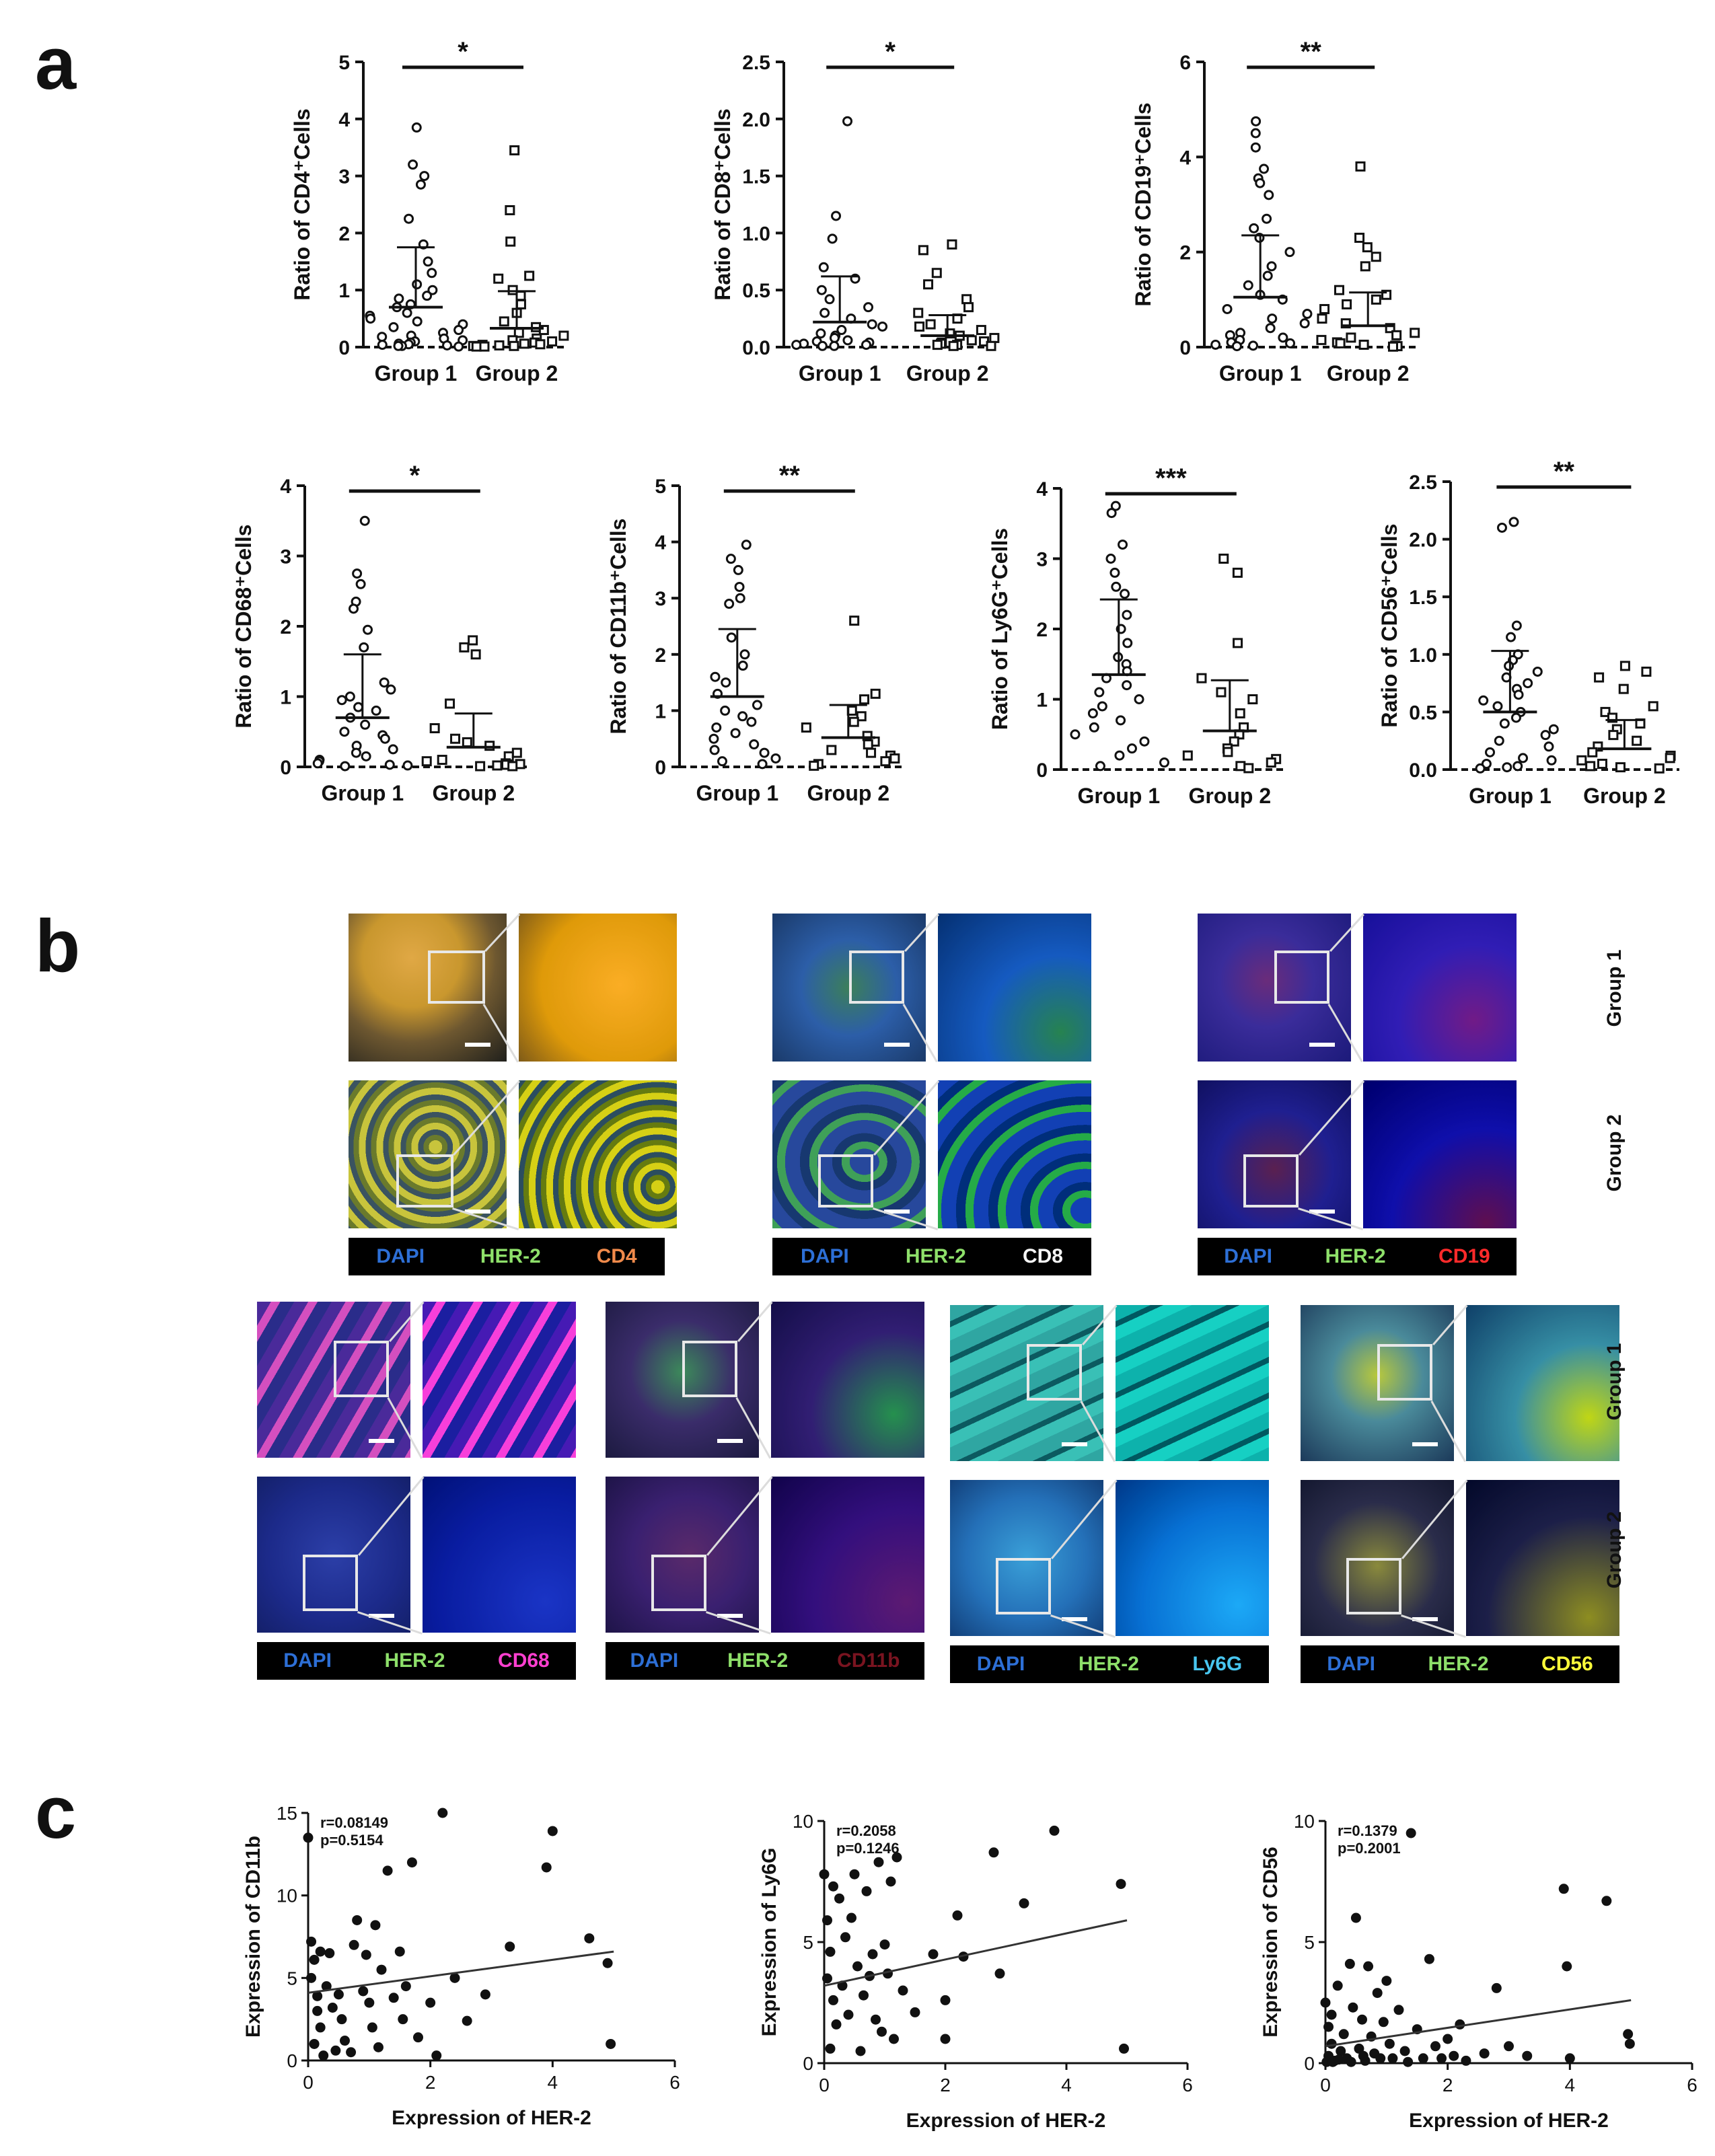  Describe the element at coordinates (868, 1849) in the screenshot. I see `annotation-p: p=0.1246` at that location.